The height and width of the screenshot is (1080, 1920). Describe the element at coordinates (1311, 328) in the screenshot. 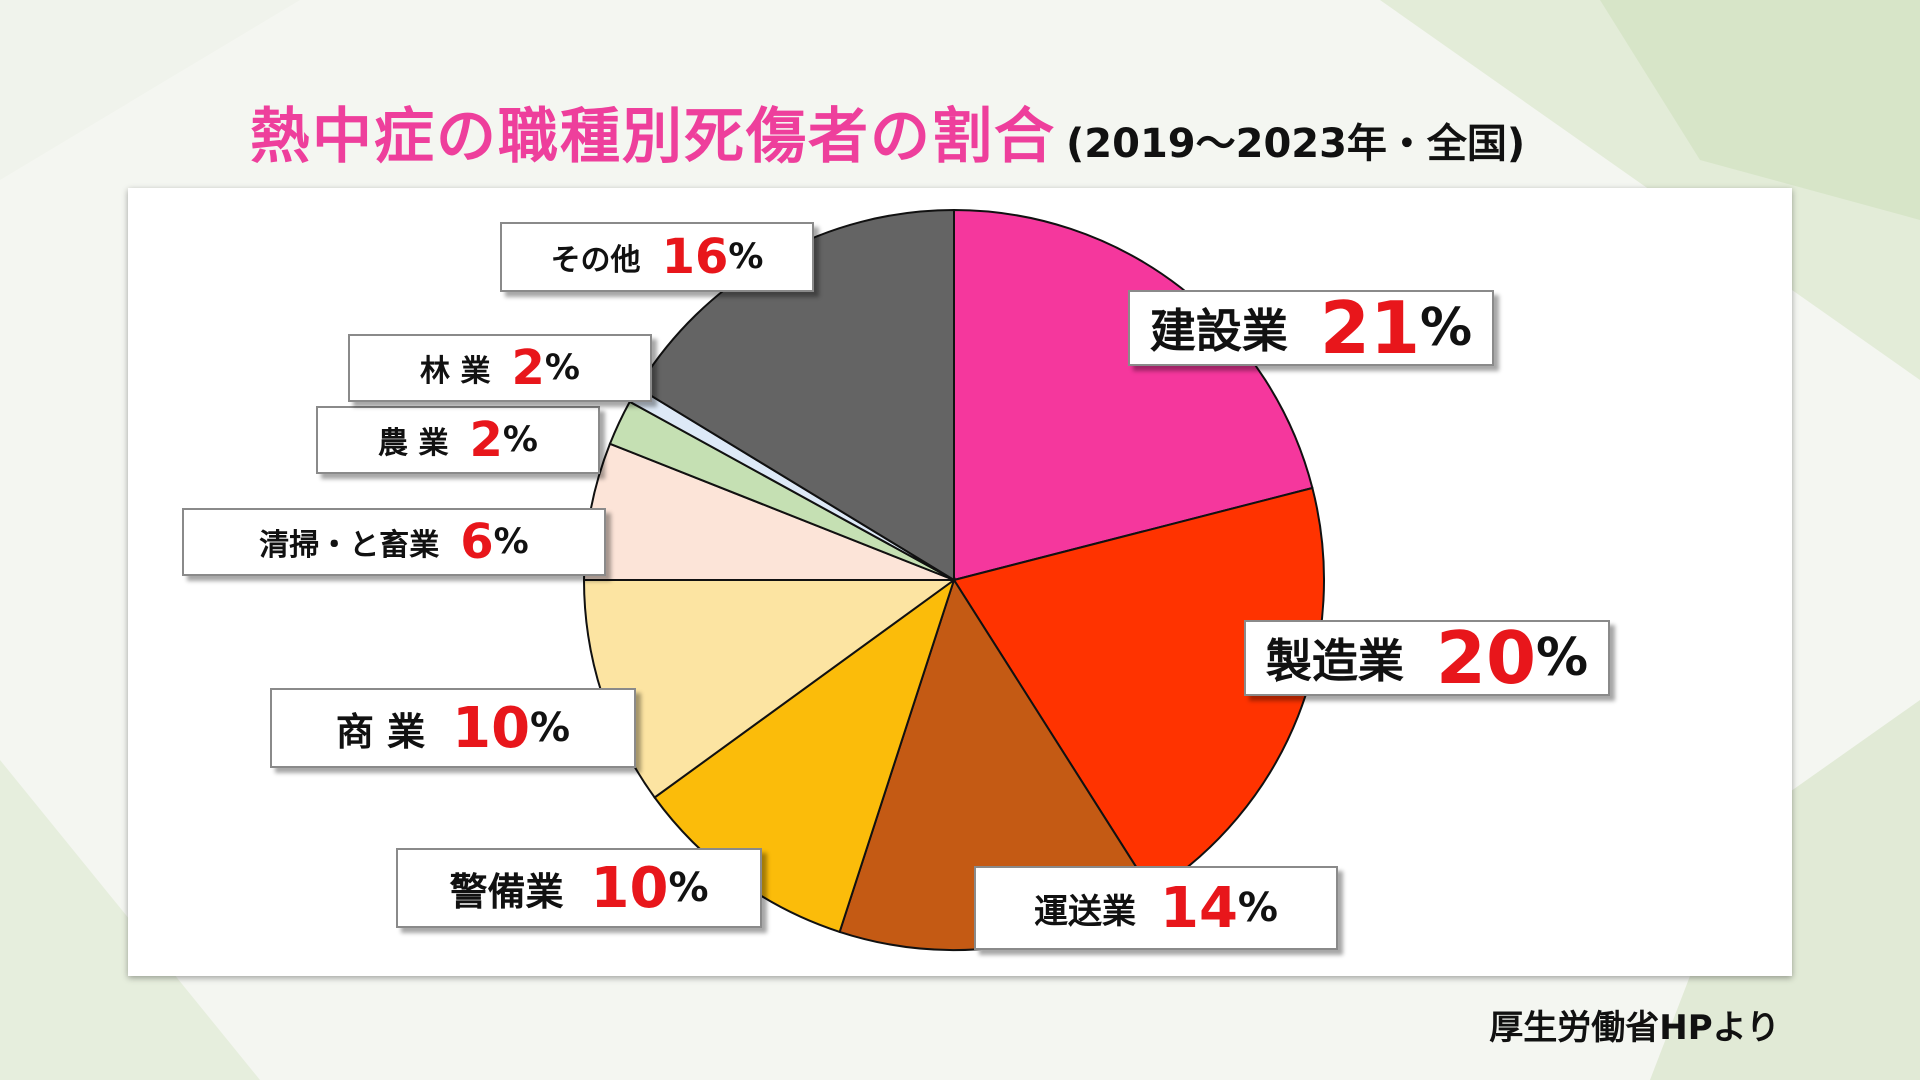

I see `slice-label-construction: 建設業 21%` at that location.